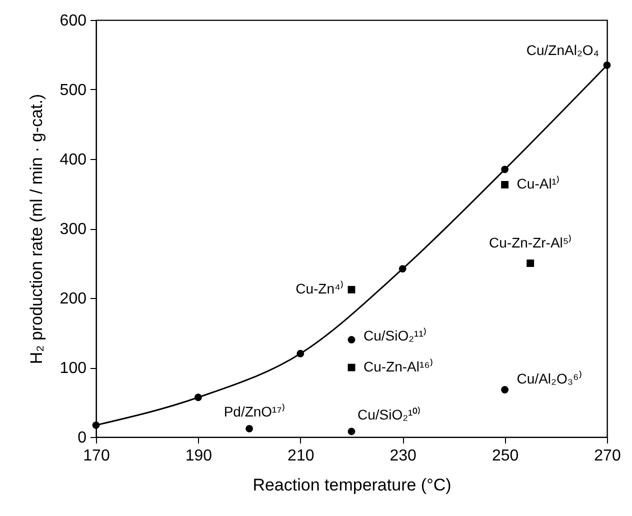 Image resolution: width=632 pixels, height=516 pixels. What do you see at coordinates (73, 21) in the screenshot?
I see `y-tick-label: 600` at bounding box center [73, 21].